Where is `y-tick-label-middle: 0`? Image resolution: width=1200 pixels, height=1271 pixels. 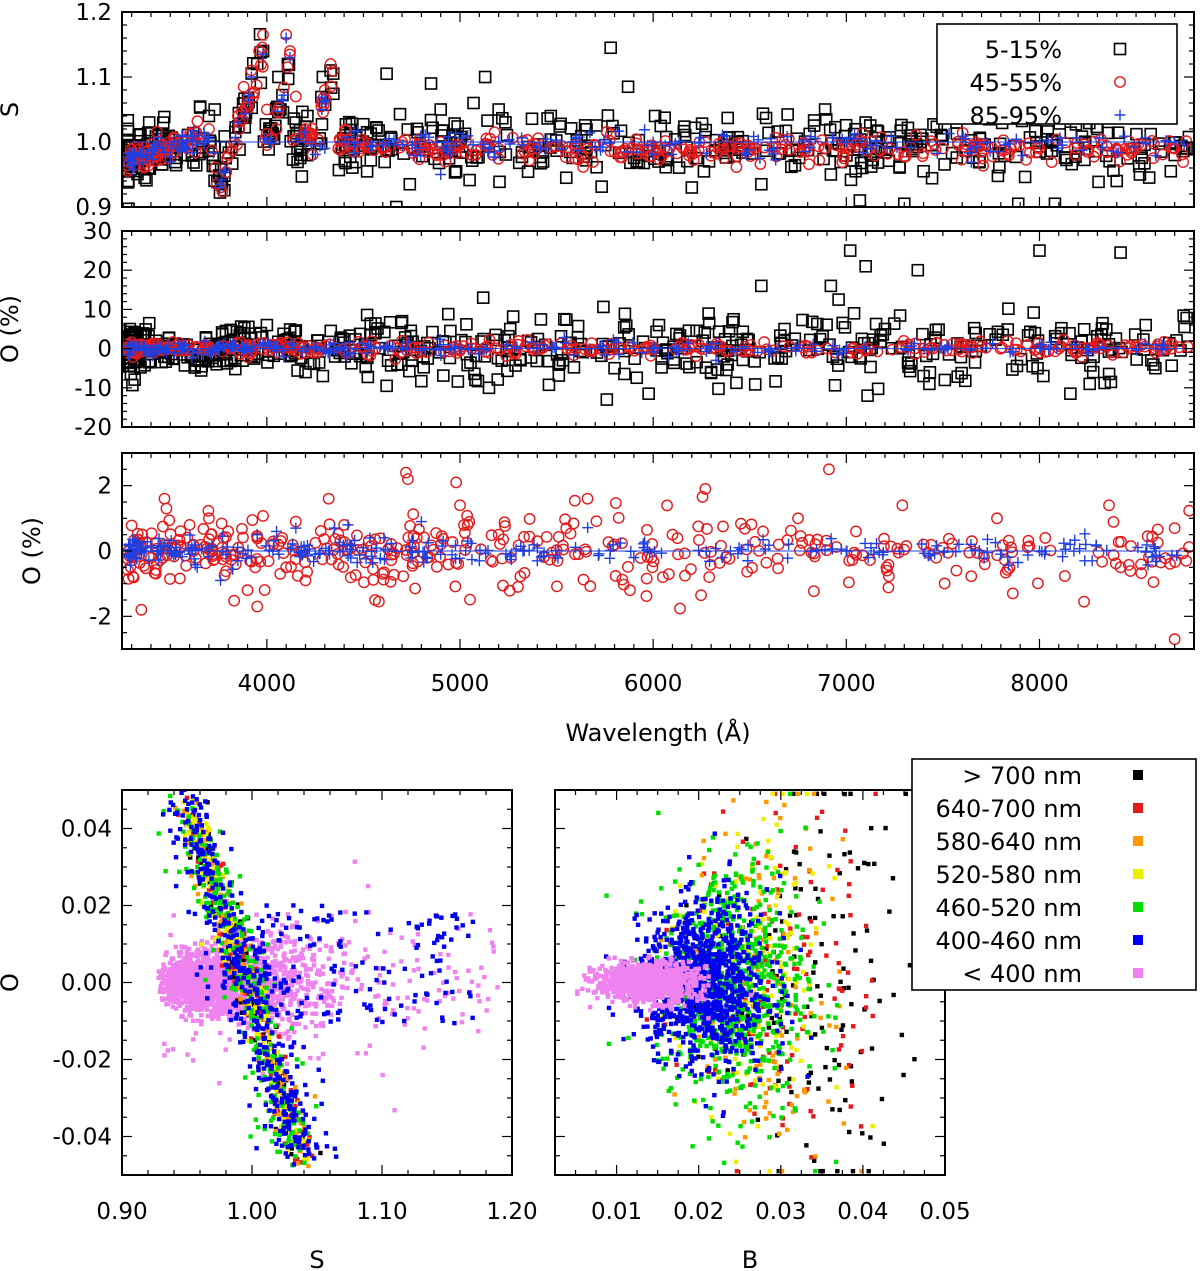
y-tick-label-middle: 0 is located at coordinates (104, 350).